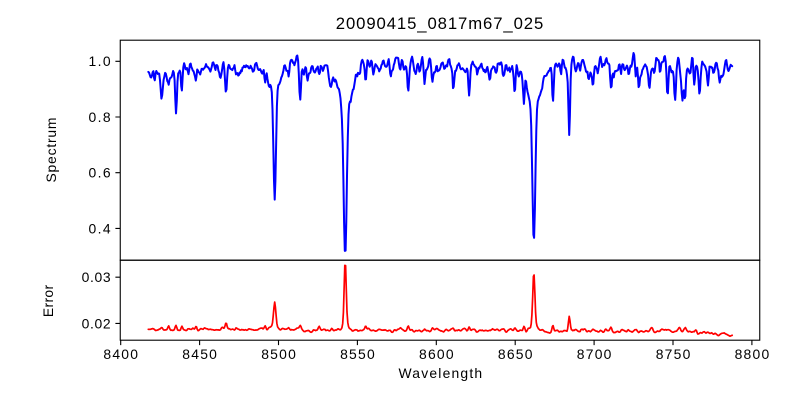 The image size is (800, 400). I want to click on svg-text: 8400, so click(120, 354).